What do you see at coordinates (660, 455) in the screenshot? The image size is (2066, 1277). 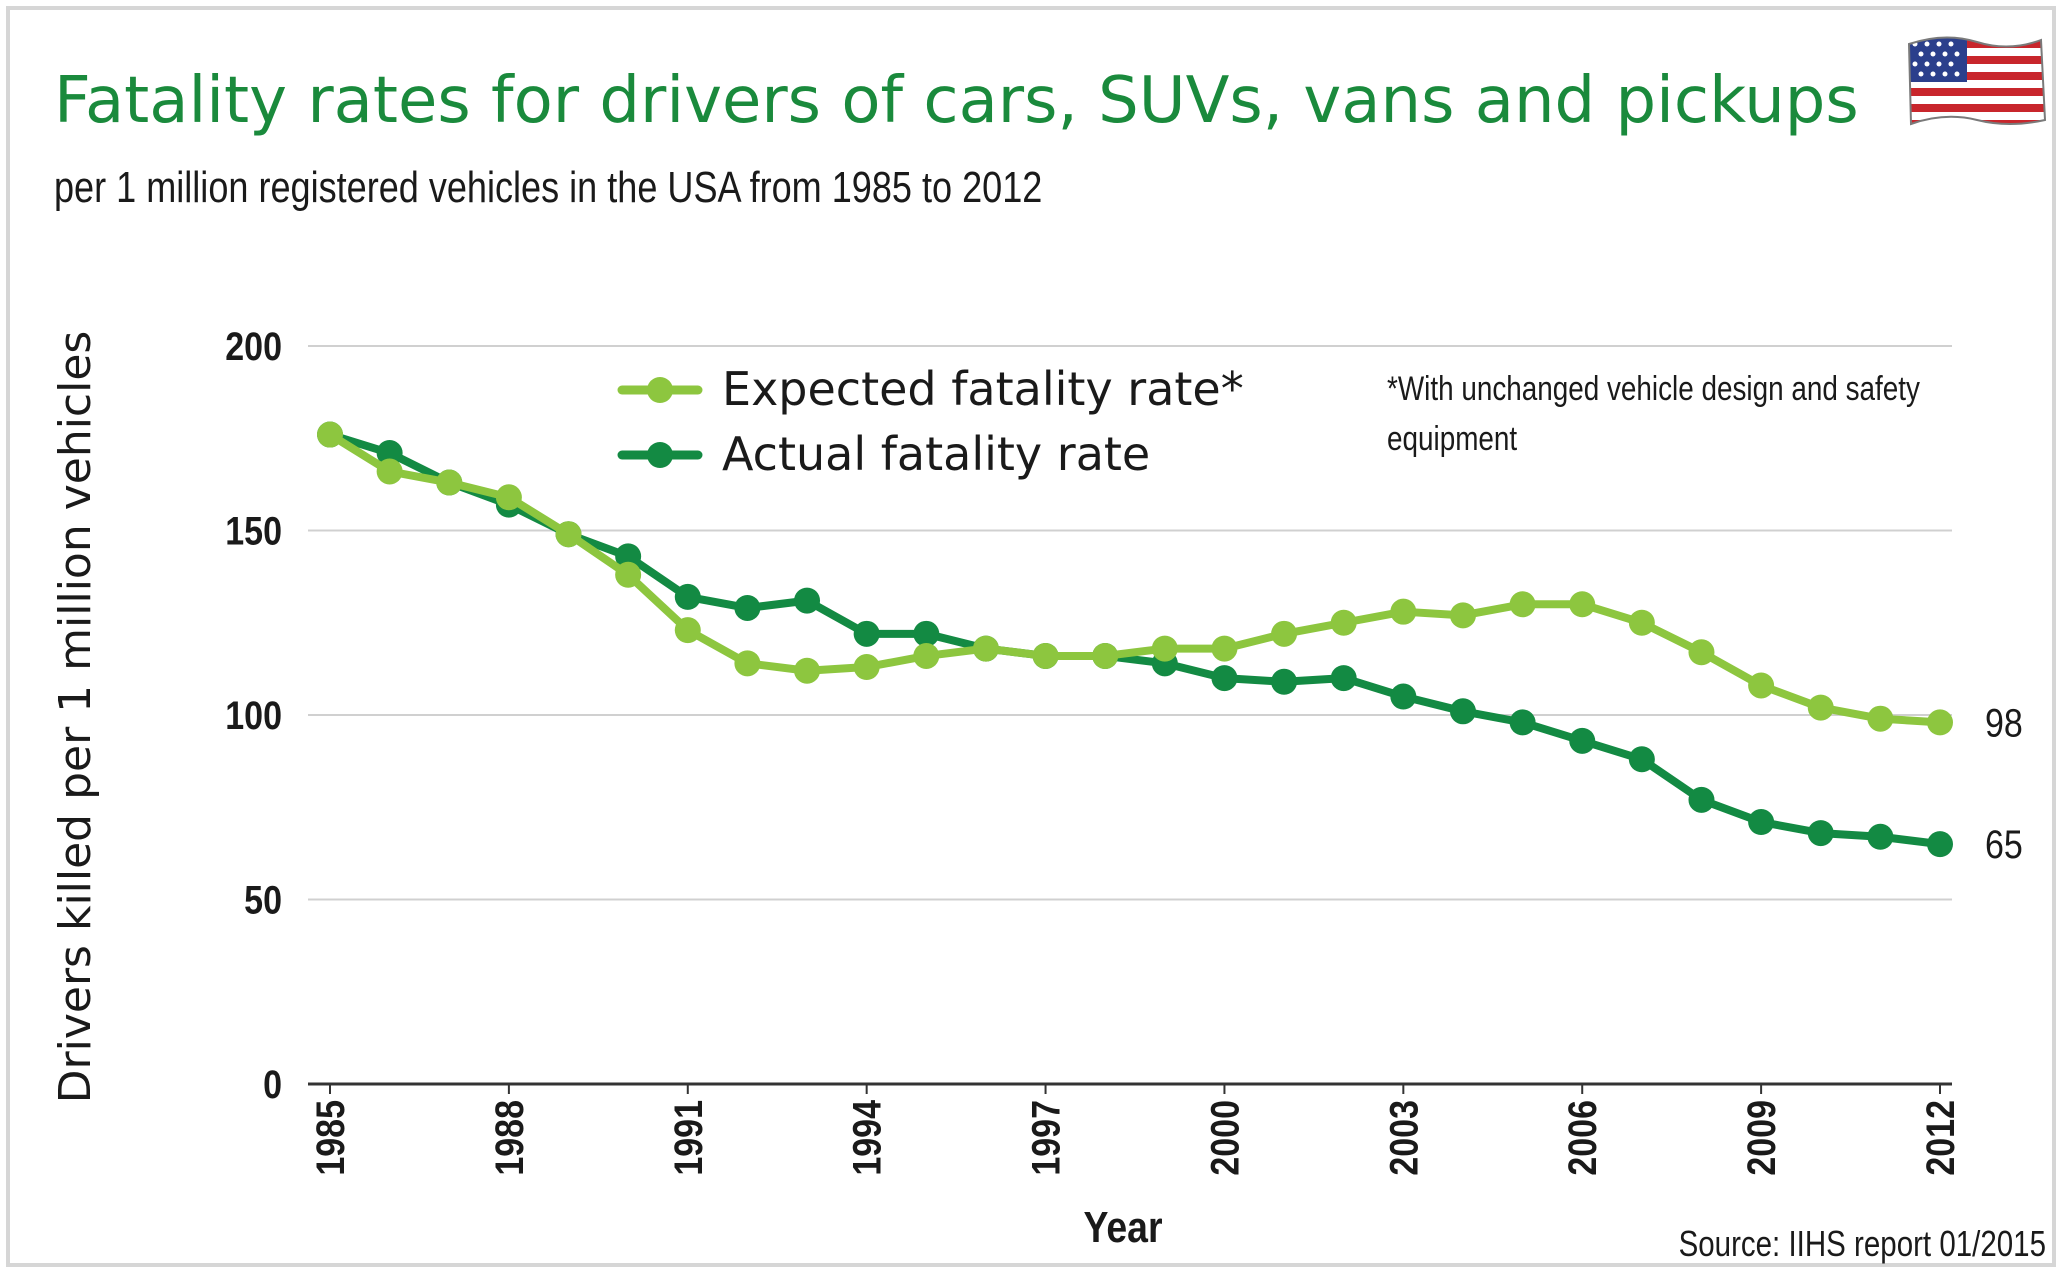 I see `legend-marker-actual` at bounding box center [660, 455].